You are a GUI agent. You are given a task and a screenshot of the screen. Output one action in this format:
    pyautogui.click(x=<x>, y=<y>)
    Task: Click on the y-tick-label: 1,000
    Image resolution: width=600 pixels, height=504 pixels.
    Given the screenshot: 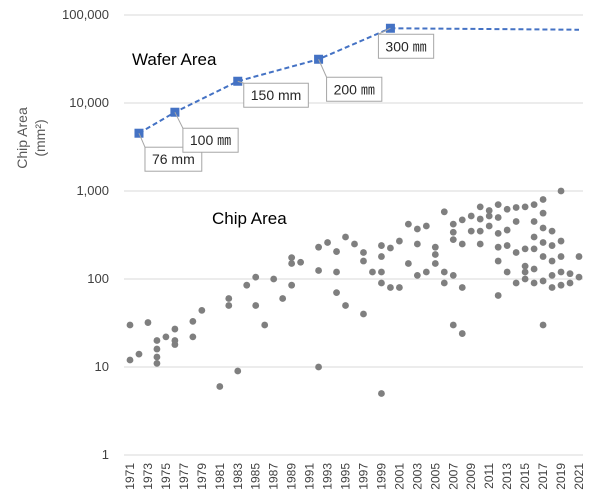 What is the action you would take?
    pyautogui.click(x=92, y=190)
    